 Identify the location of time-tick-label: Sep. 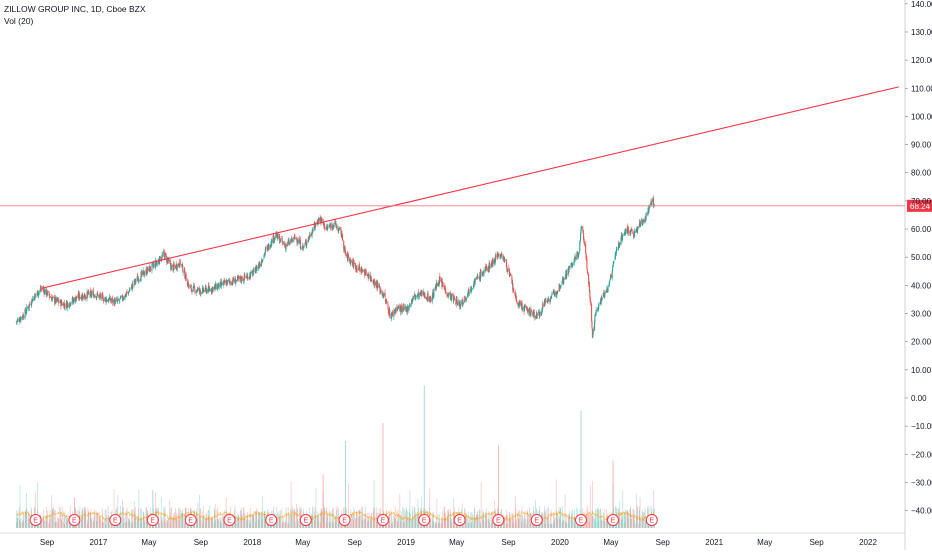
(355, 542).